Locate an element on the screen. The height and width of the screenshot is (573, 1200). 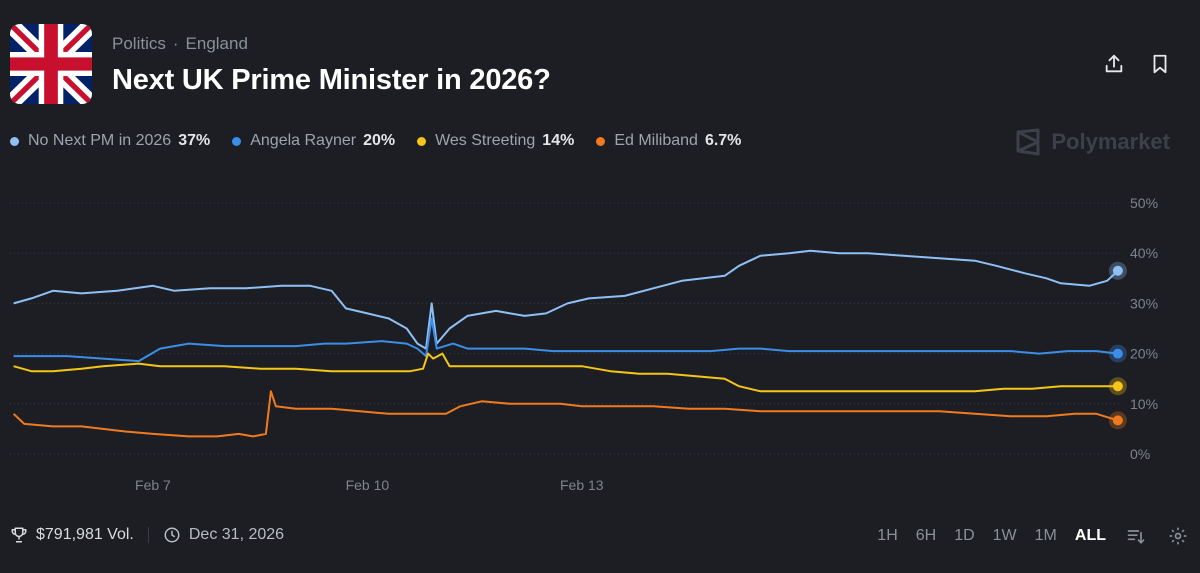
page-title: Next UK Prime Minister in 2026? is located at coordinates (331, 80).